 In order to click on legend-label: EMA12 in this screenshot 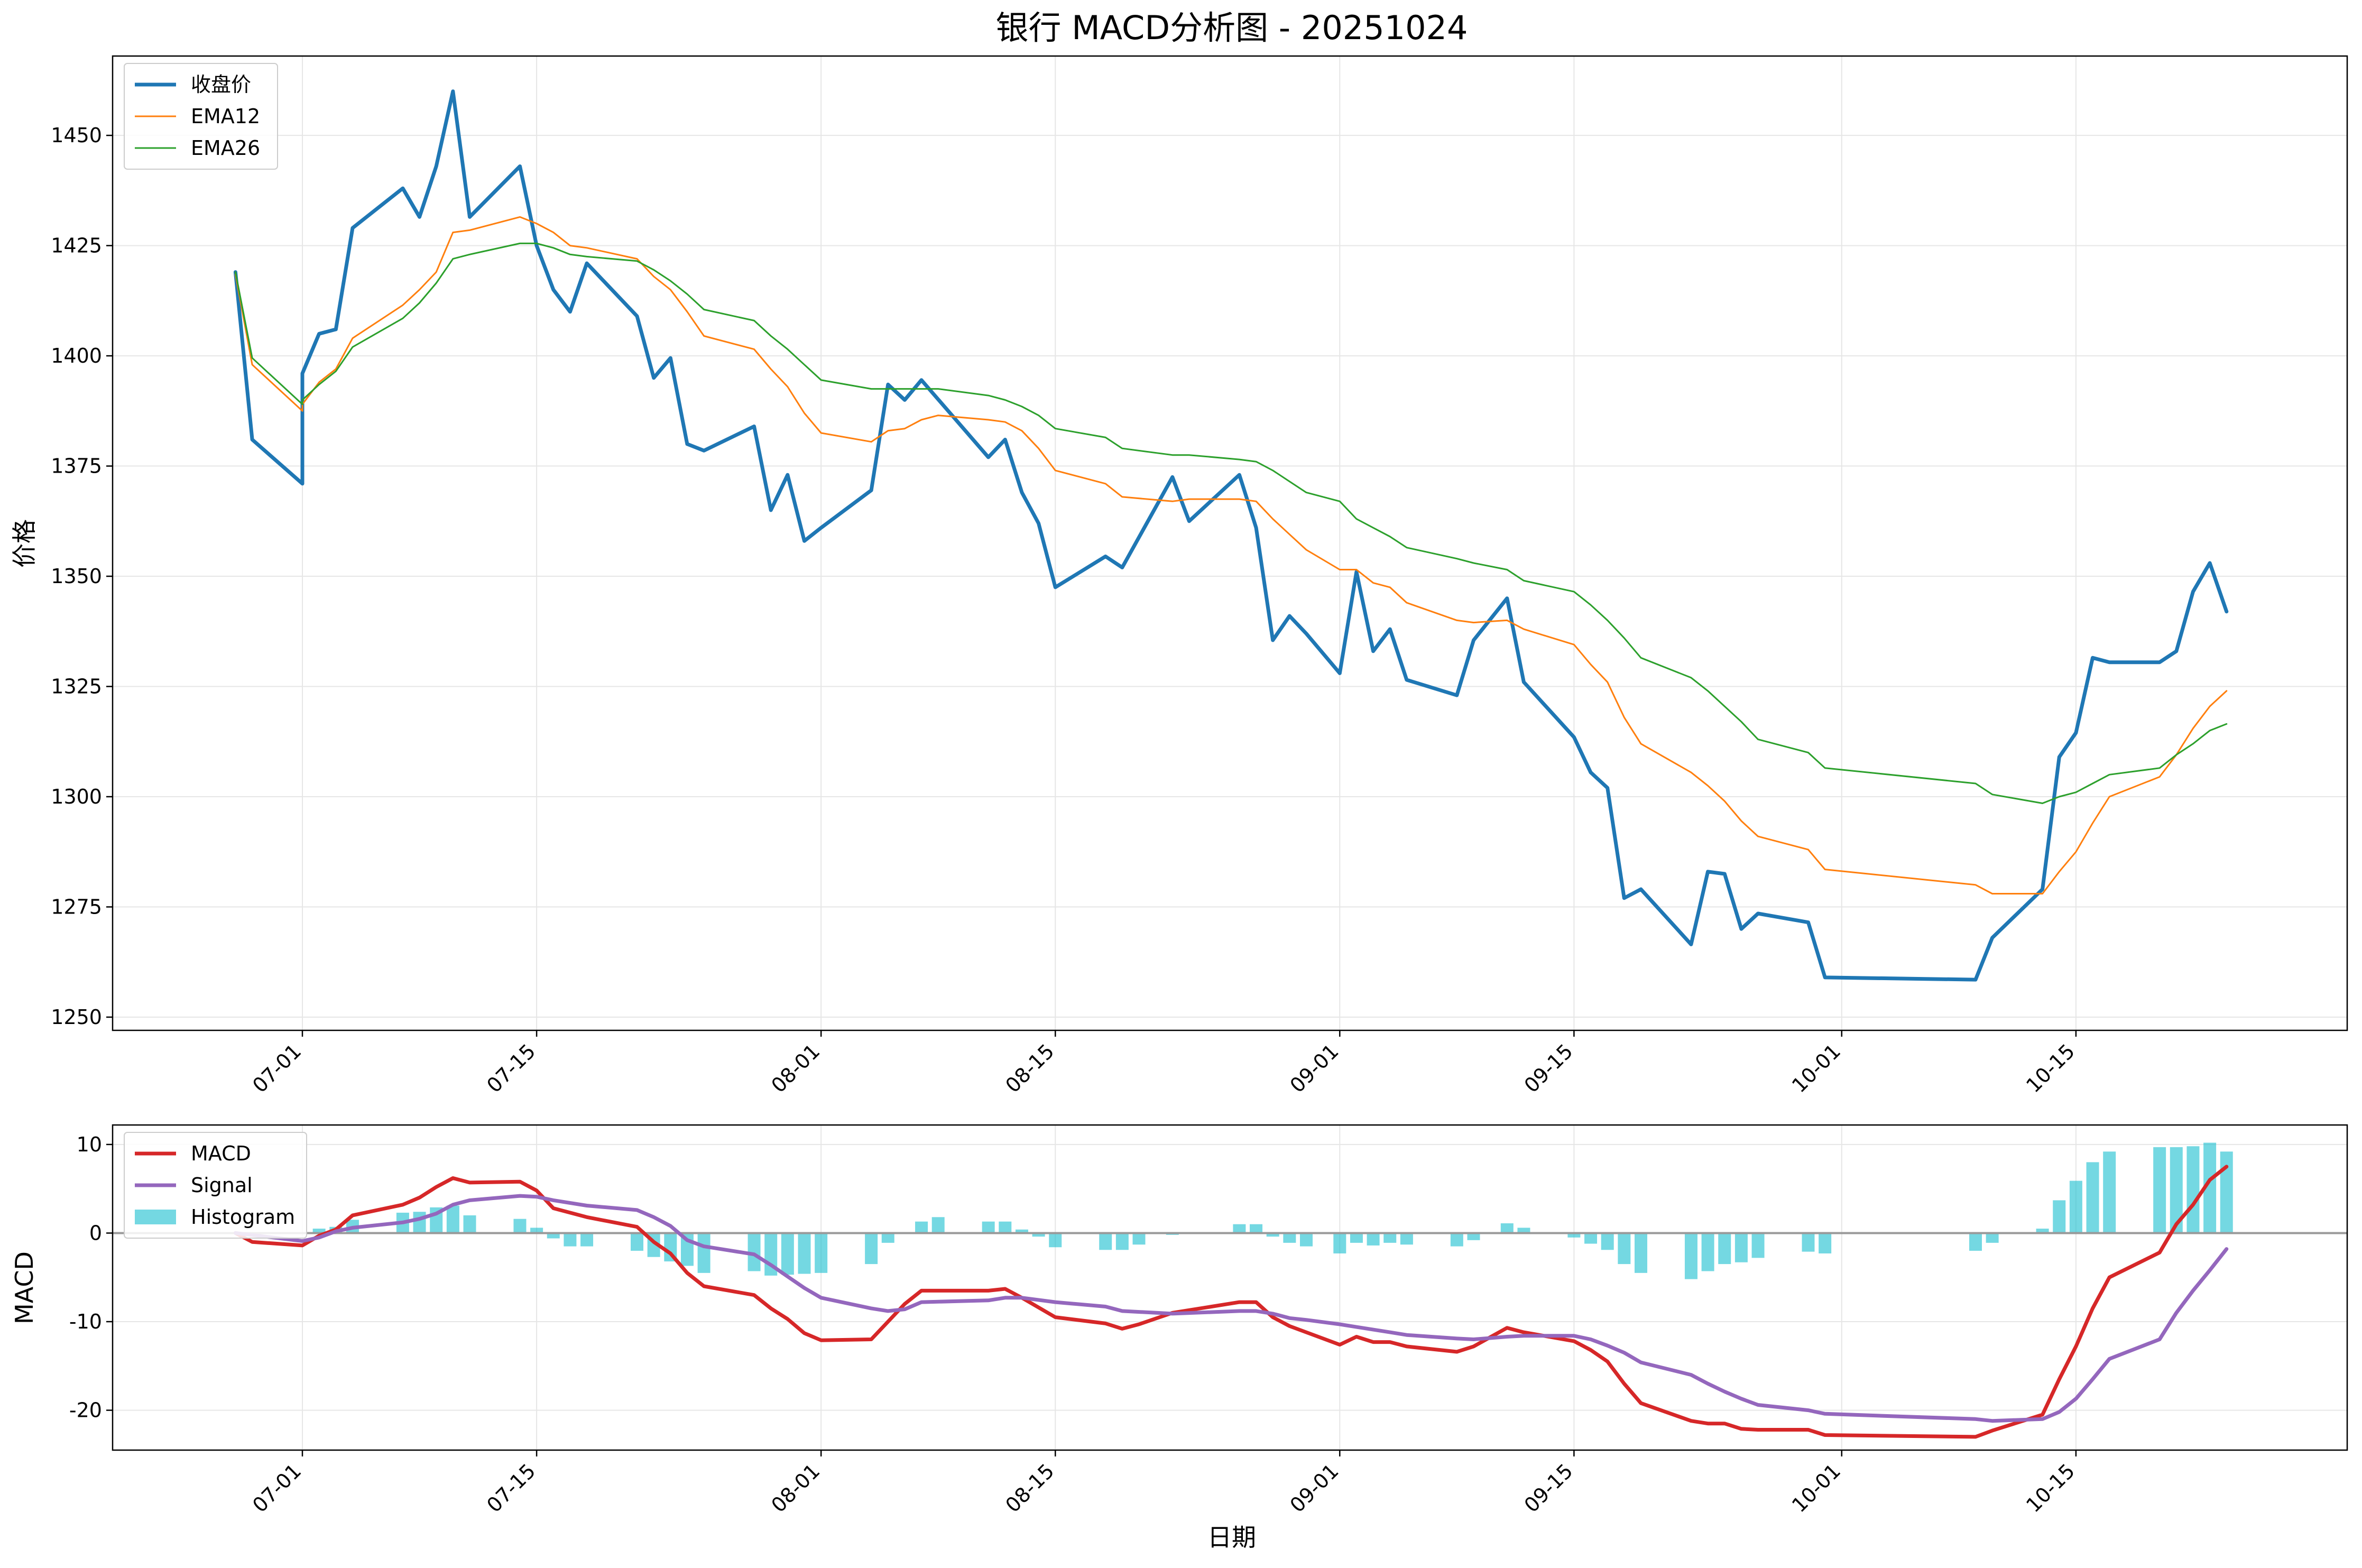, I will do `click(225, 116)`.